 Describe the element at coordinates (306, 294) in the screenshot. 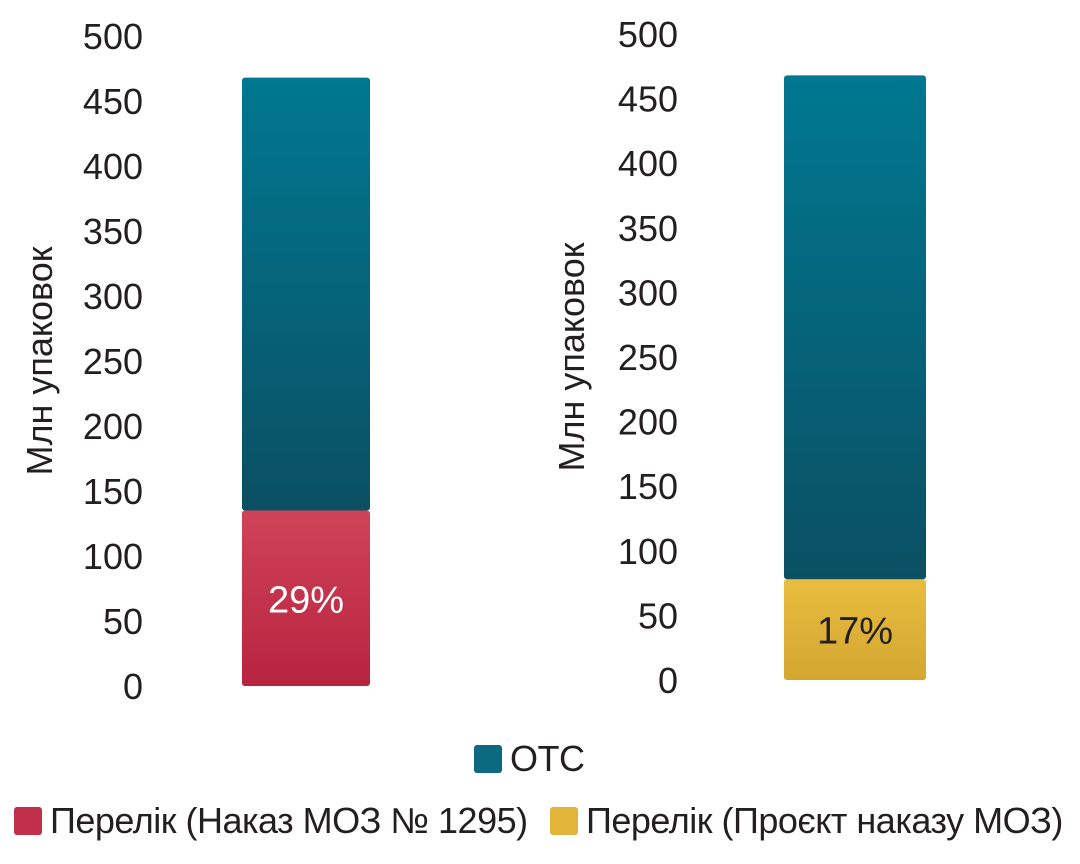

I see `bar-segment-otc-left` at that location.